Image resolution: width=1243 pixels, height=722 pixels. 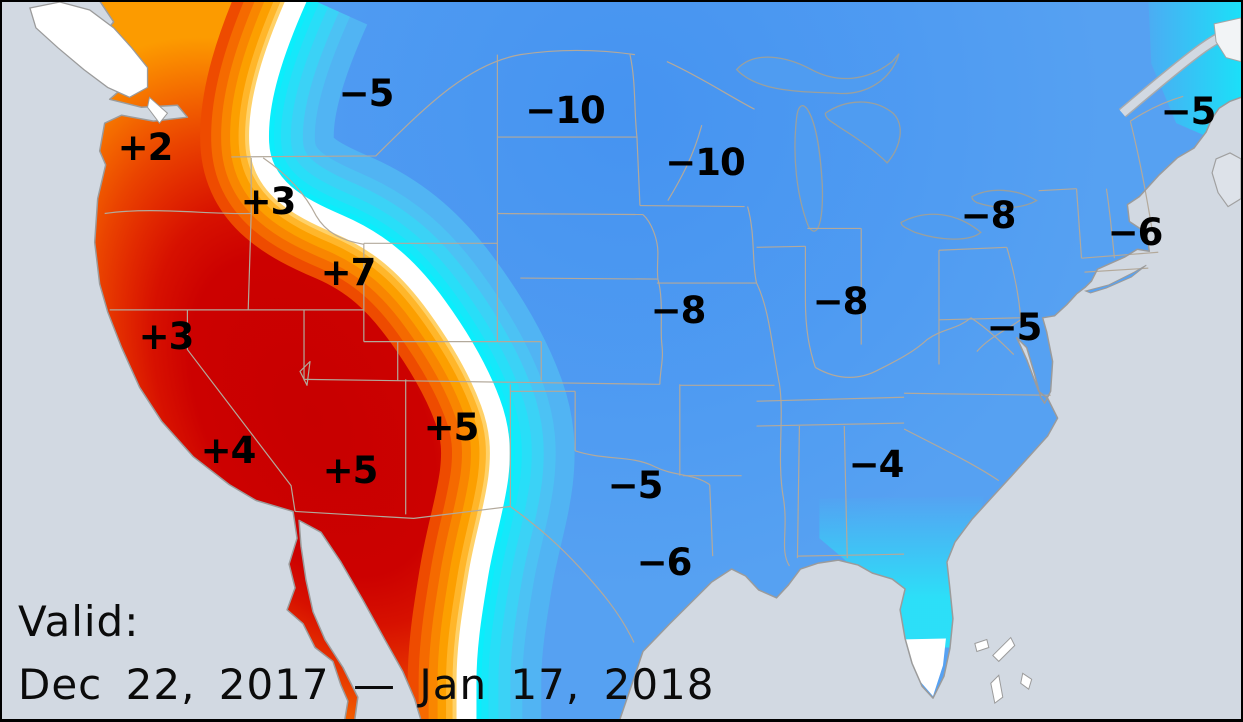 I want to click on valid-range: Dec 22, 2017 — Jan 17, 2018, so click(x=366, y=684).